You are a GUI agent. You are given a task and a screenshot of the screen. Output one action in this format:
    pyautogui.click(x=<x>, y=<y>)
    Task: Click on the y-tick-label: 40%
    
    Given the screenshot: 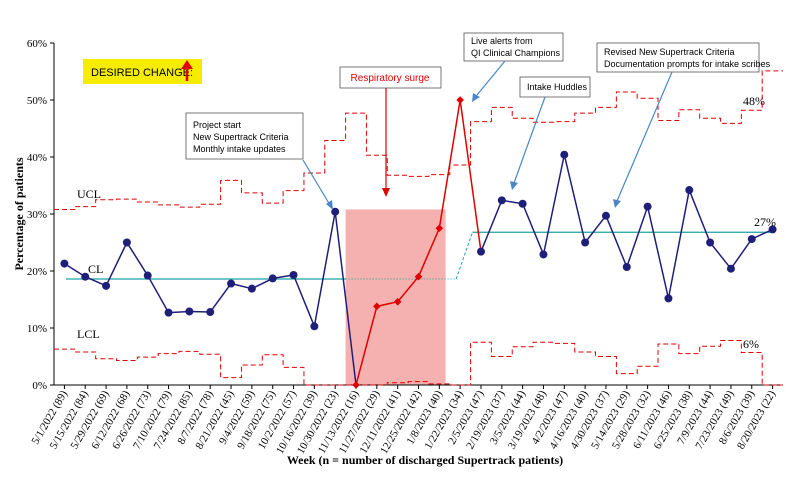 What is the action you would take?
    pyautogui.click(x=37, y=158)
    